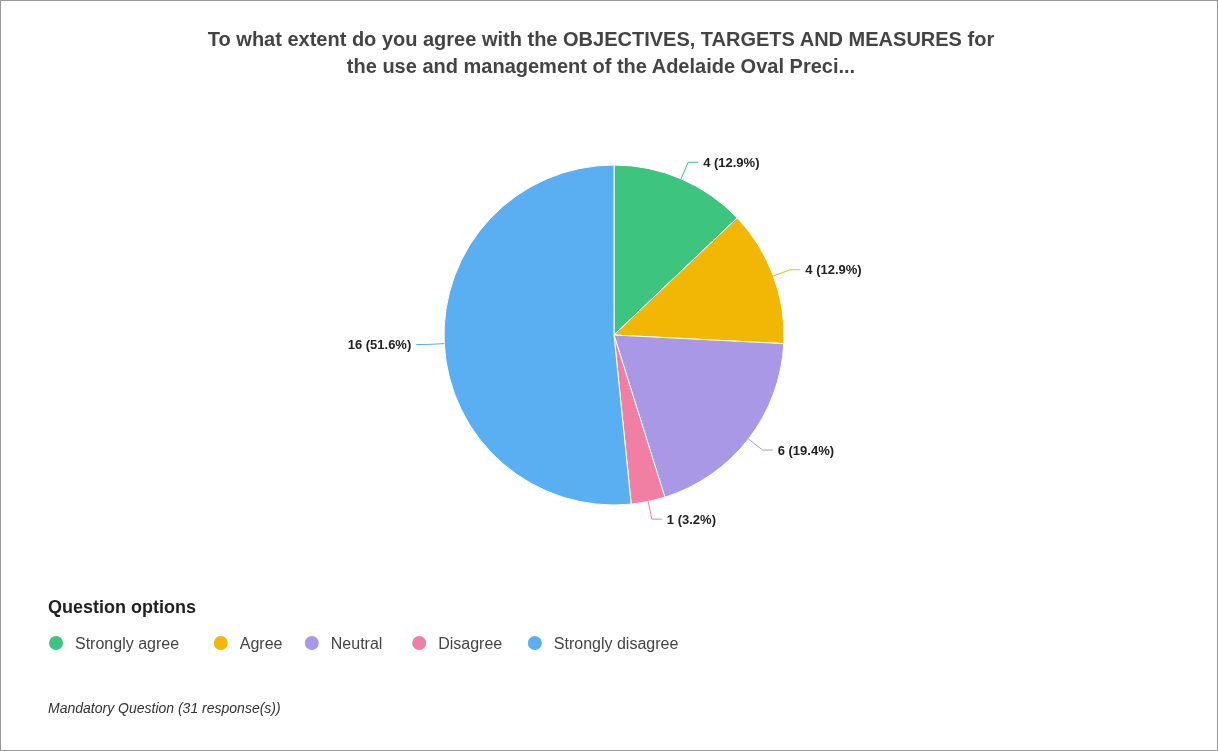 This screenshot has height=751, width=1218. I want to click on data-label: 6 (19.4%), so click(806, 450).